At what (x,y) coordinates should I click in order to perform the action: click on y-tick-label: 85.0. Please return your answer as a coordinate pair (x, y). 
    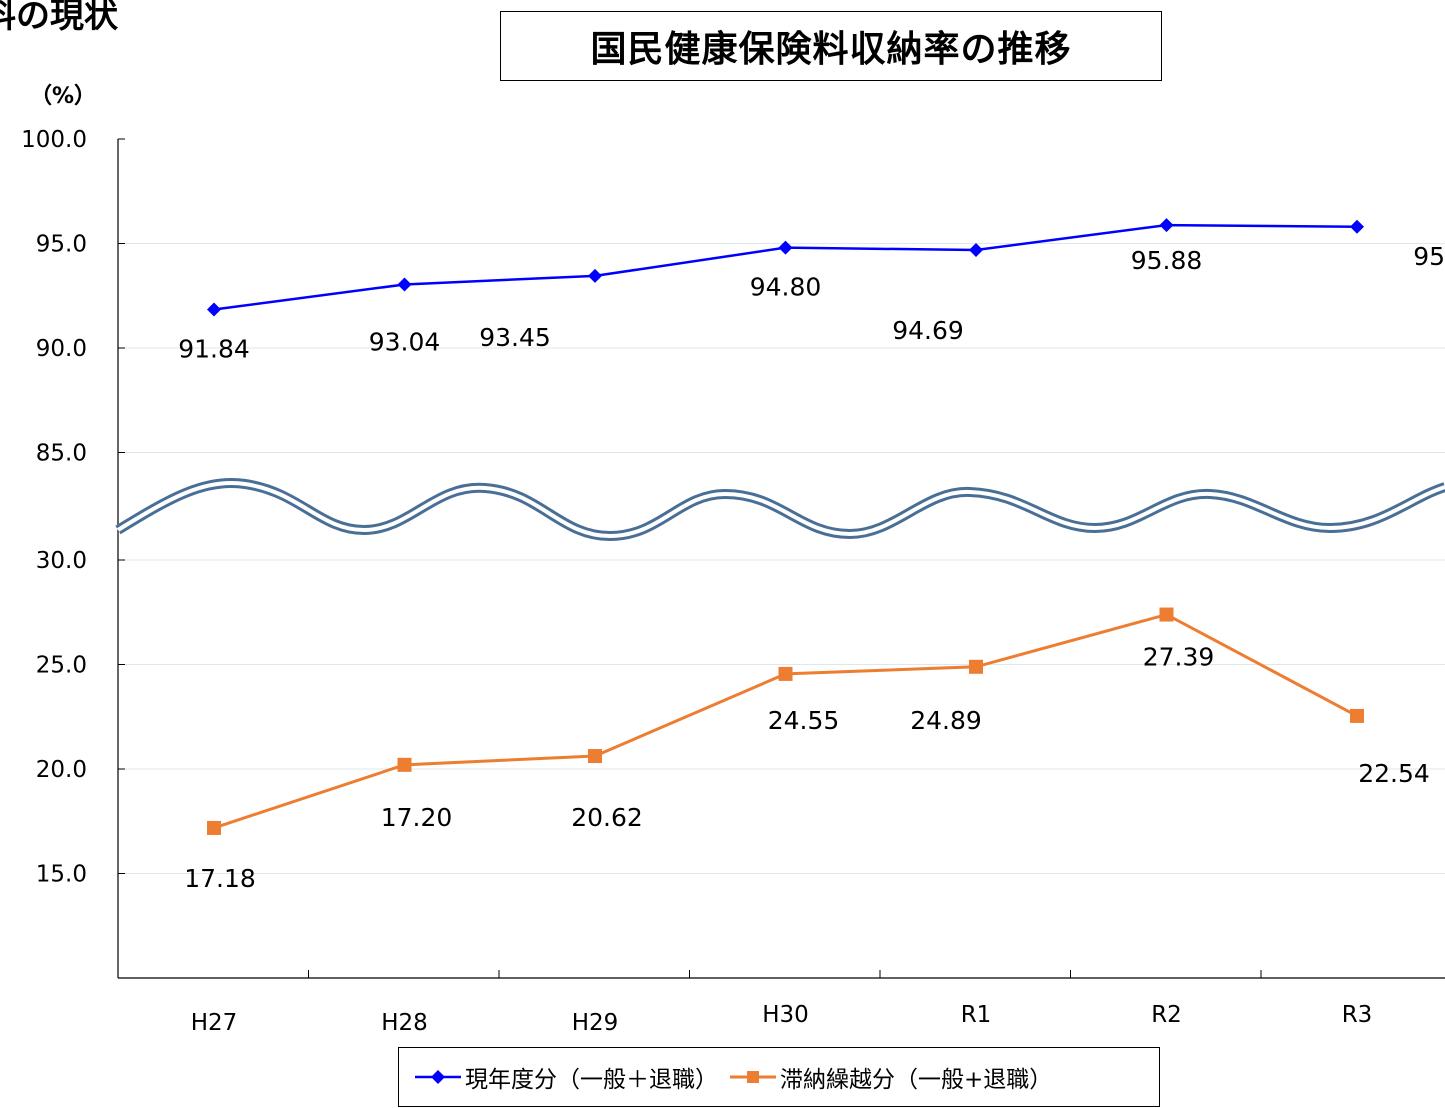
    Looking at the image, I should click on (61, 454).